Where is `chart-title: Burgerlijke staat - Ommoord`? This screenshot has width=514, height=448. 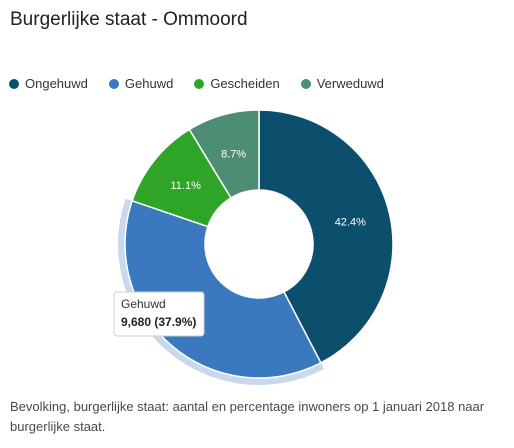
chart-title: Burgerlijke staat - Ommoord is located at coordinates (129, 19).